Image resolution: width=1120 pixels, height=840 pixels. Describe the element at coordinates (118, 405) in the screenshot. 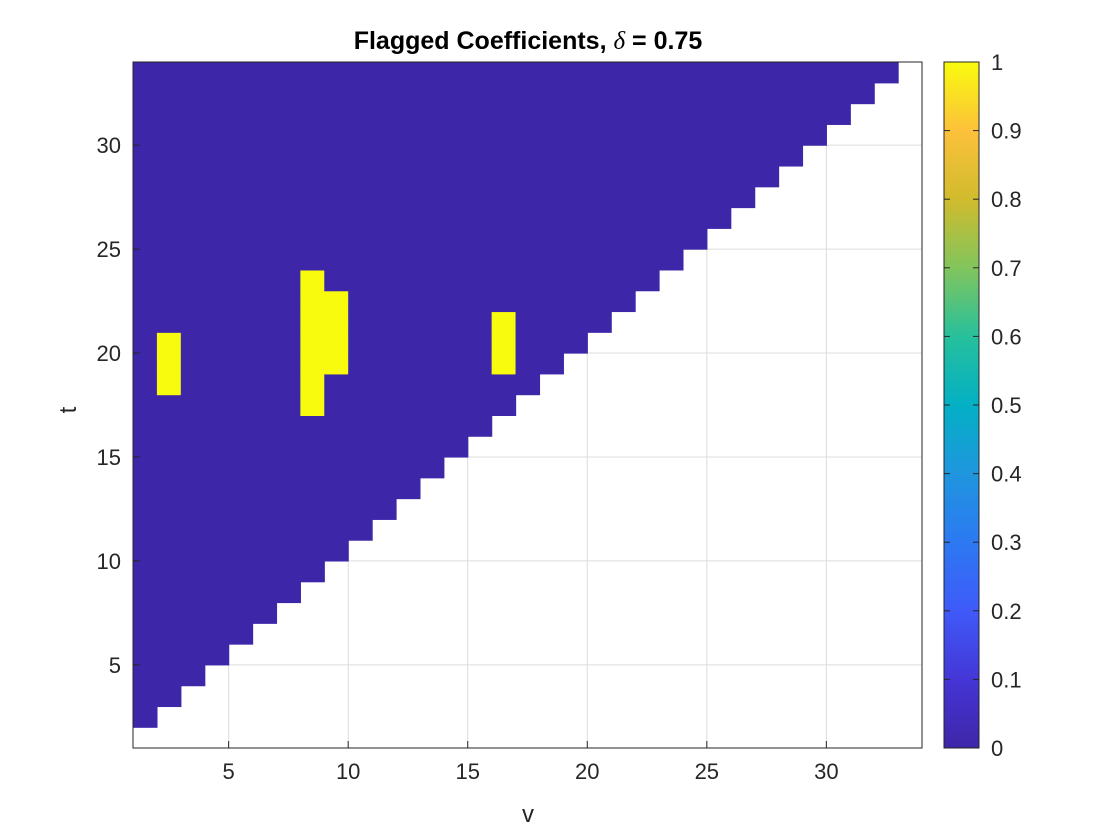

I see `y-axis-ticks: 5 10 15 20 25 30` at that location.